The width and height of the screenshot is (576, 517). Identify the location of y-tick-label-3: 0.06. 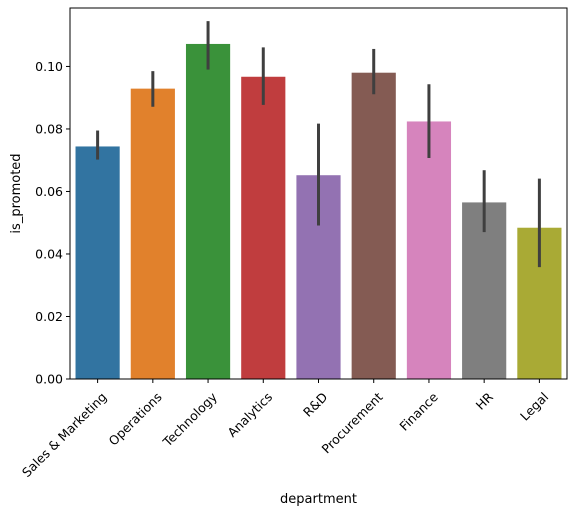
(49, 191).